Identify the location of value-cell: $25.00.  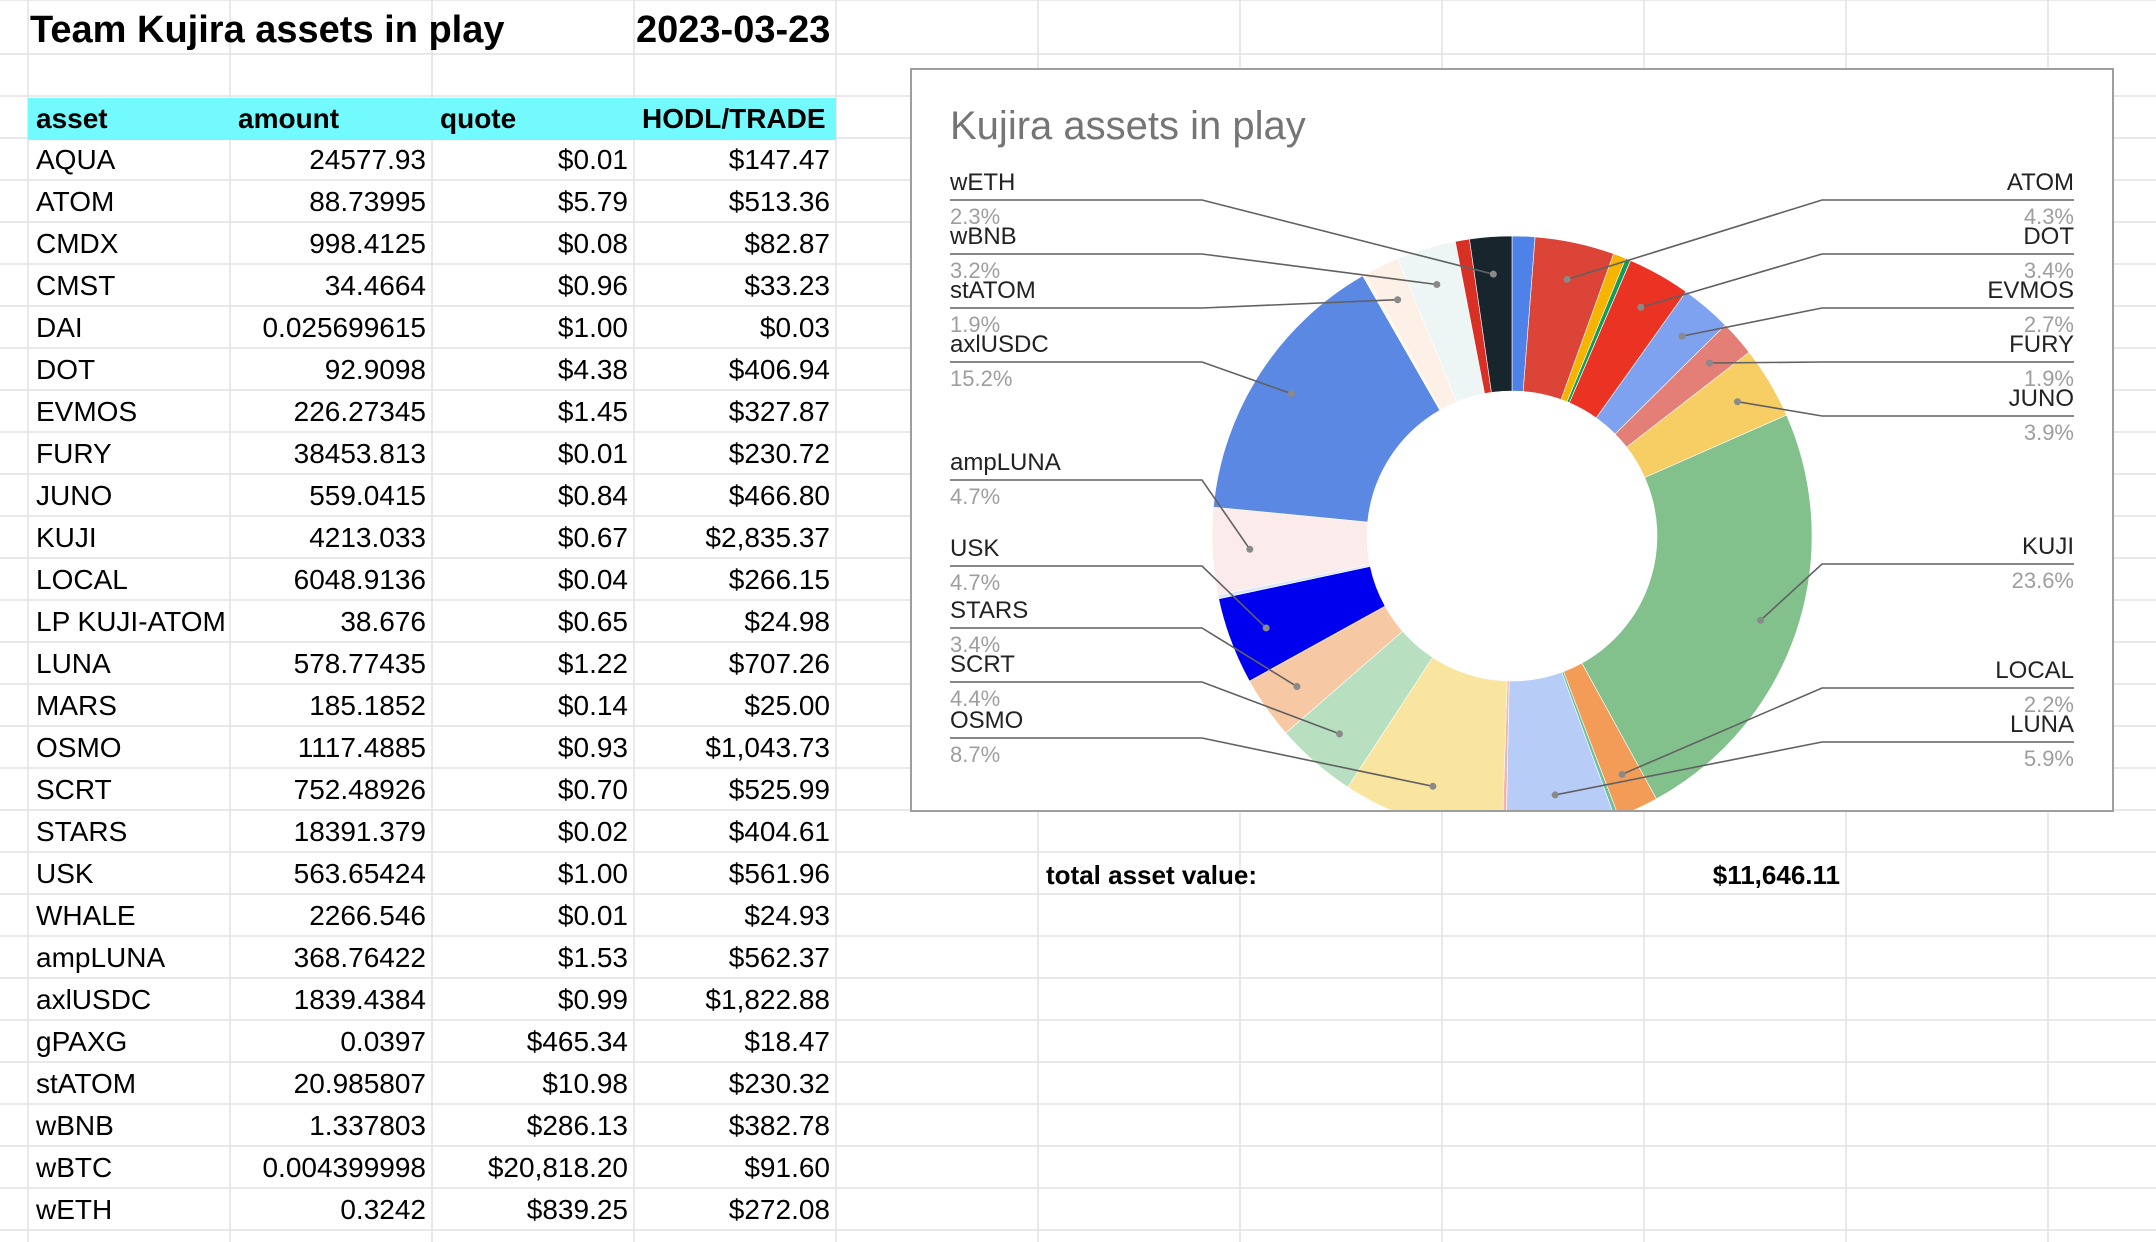
(787, 705).